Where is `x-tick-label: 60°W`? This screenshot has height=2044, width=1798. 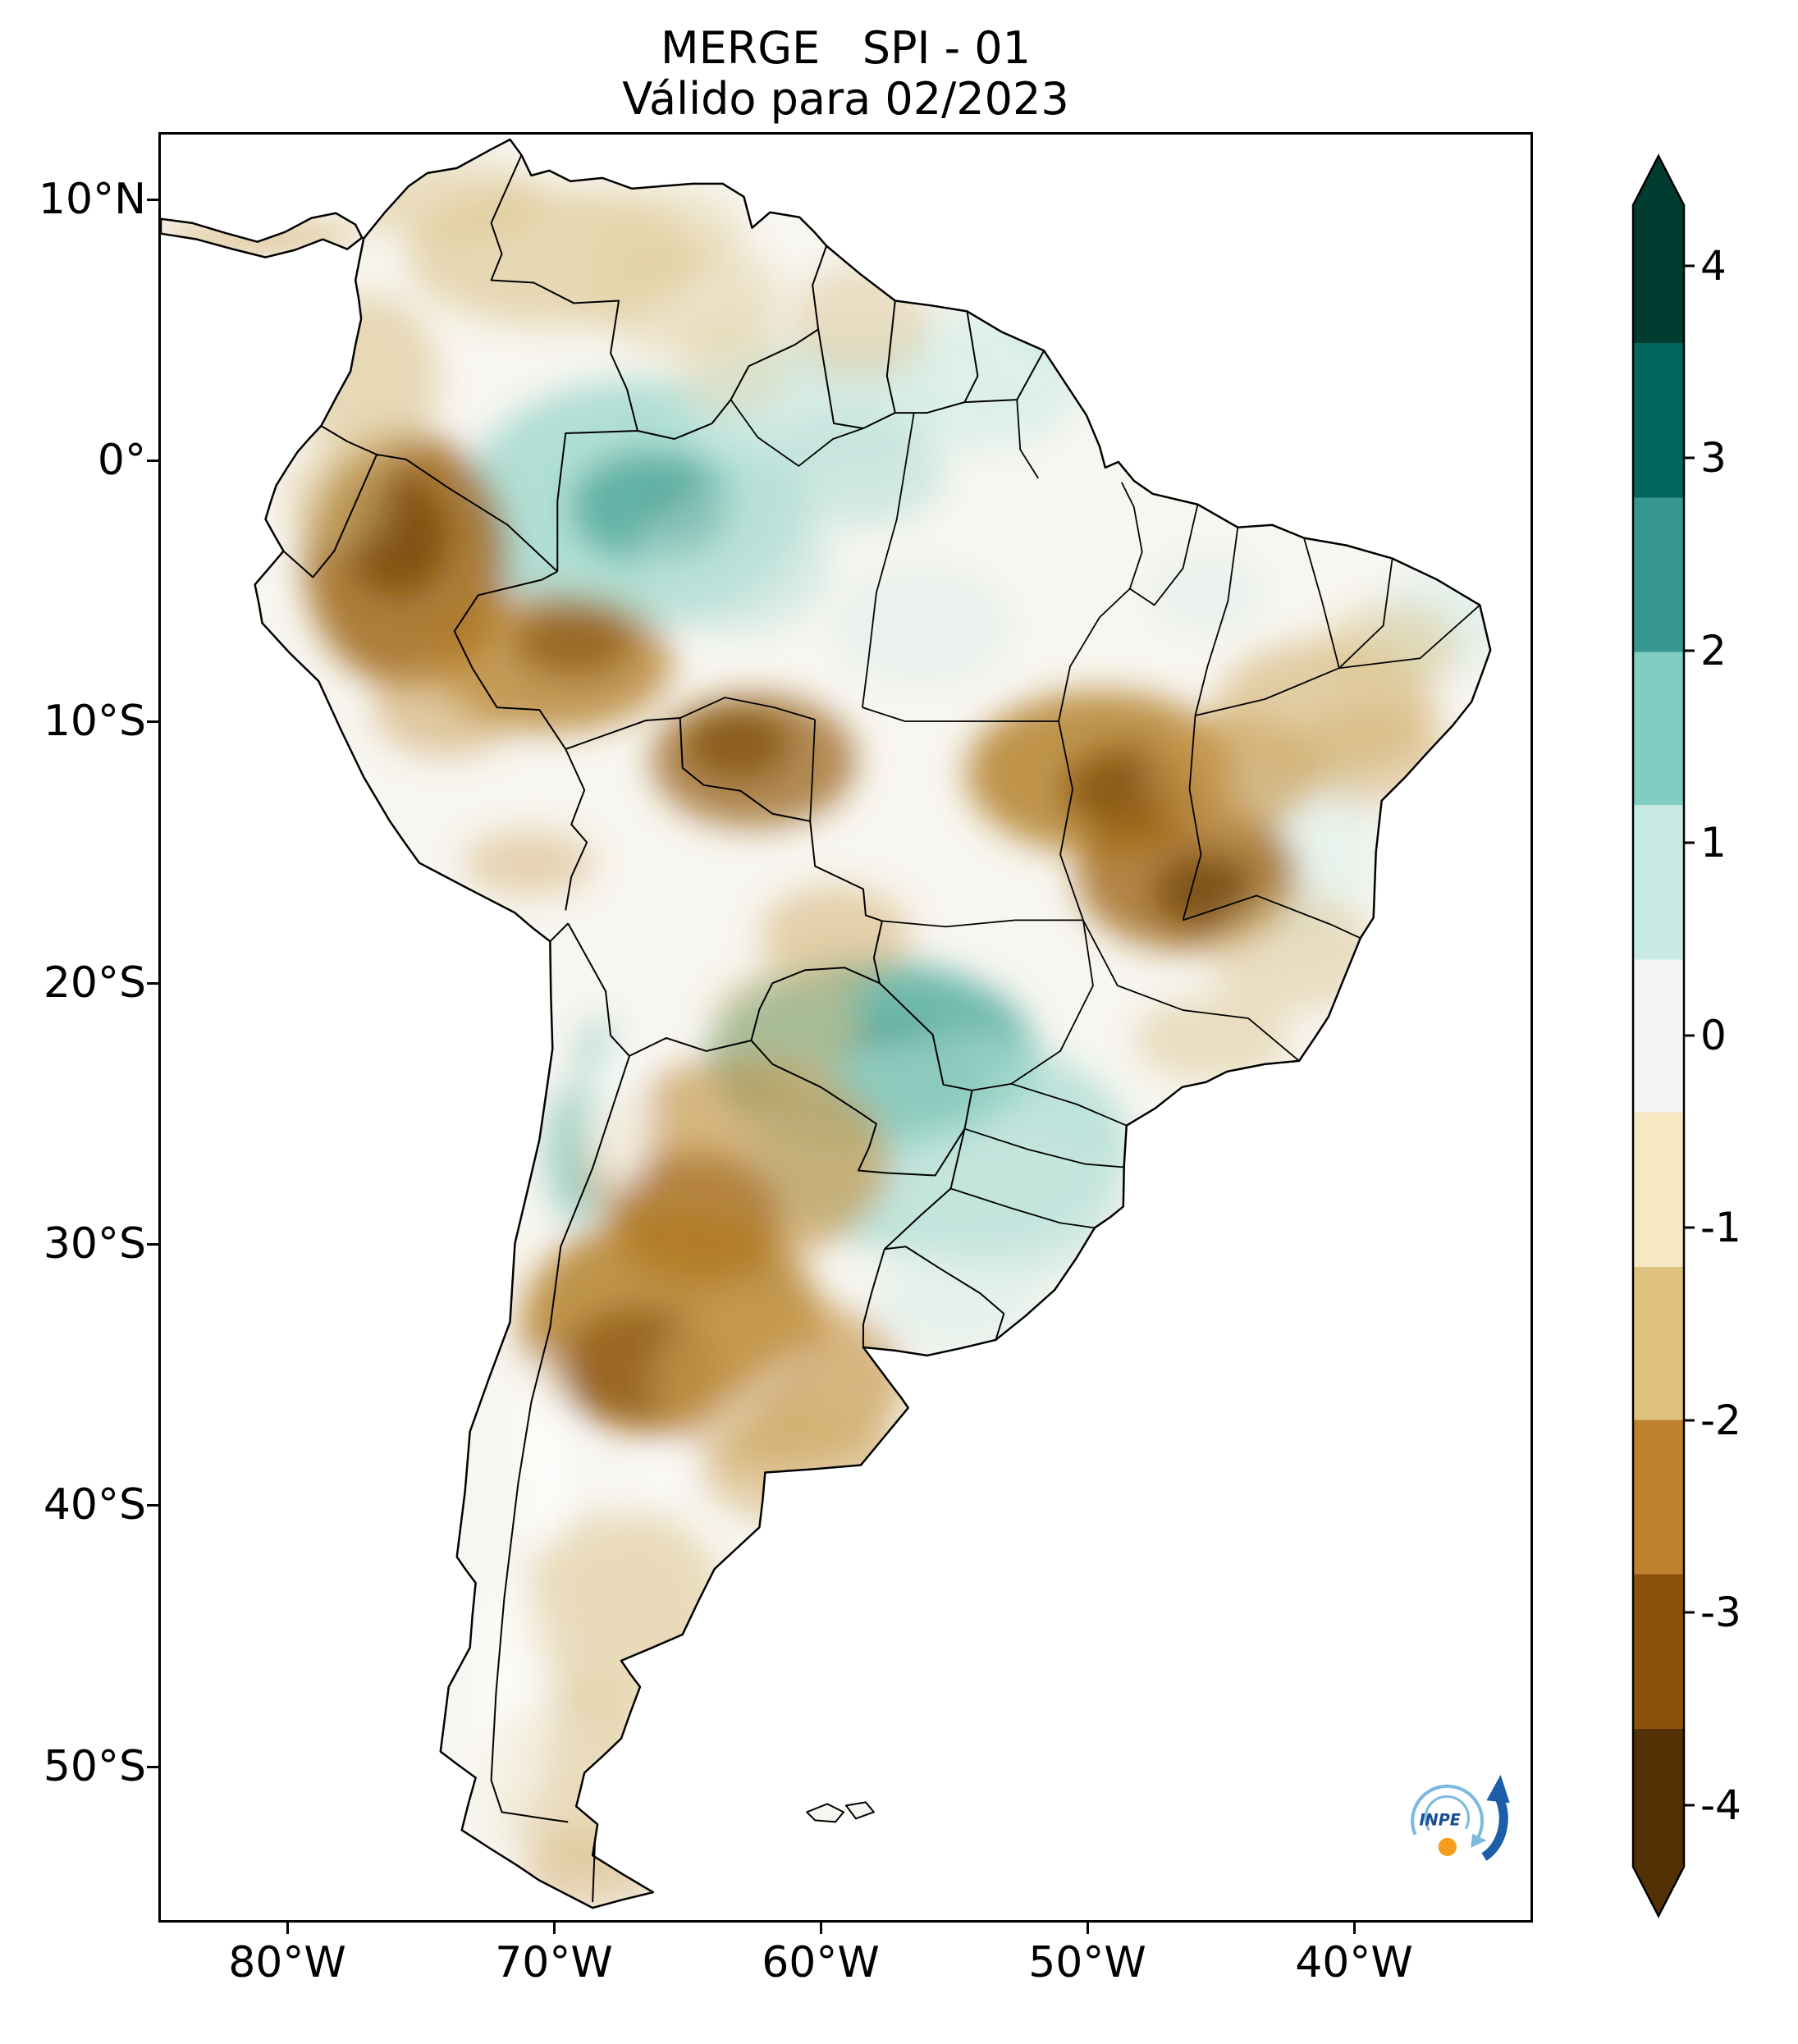 x-tick-label: 60°W is located at coordinates (821, 1963).